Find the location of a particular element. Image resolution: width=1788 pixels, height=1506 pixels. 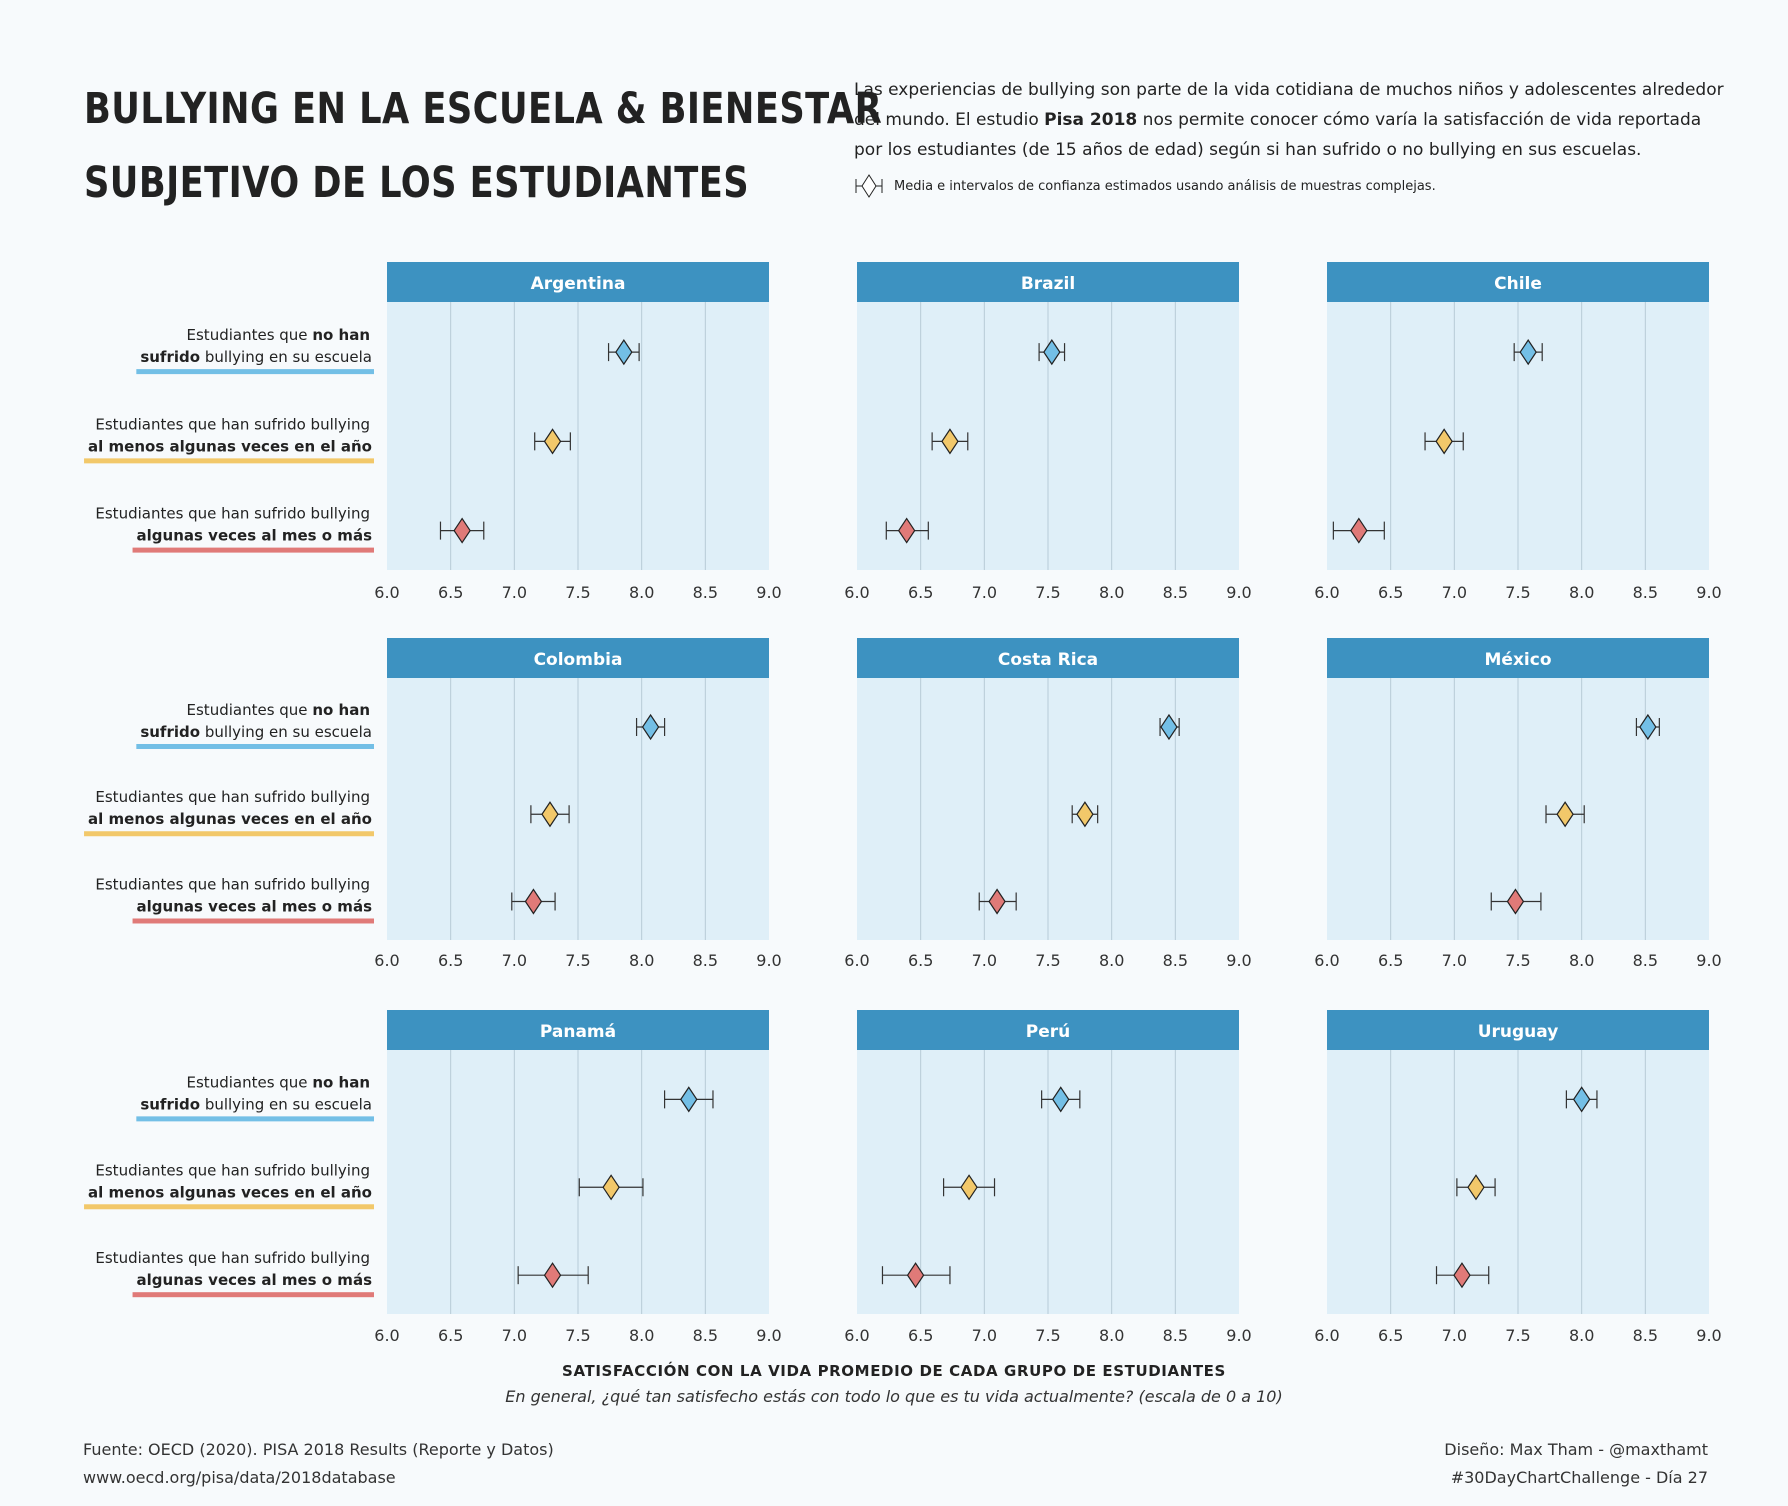

panel-title: Chile is located at coordinates (1518, 284).